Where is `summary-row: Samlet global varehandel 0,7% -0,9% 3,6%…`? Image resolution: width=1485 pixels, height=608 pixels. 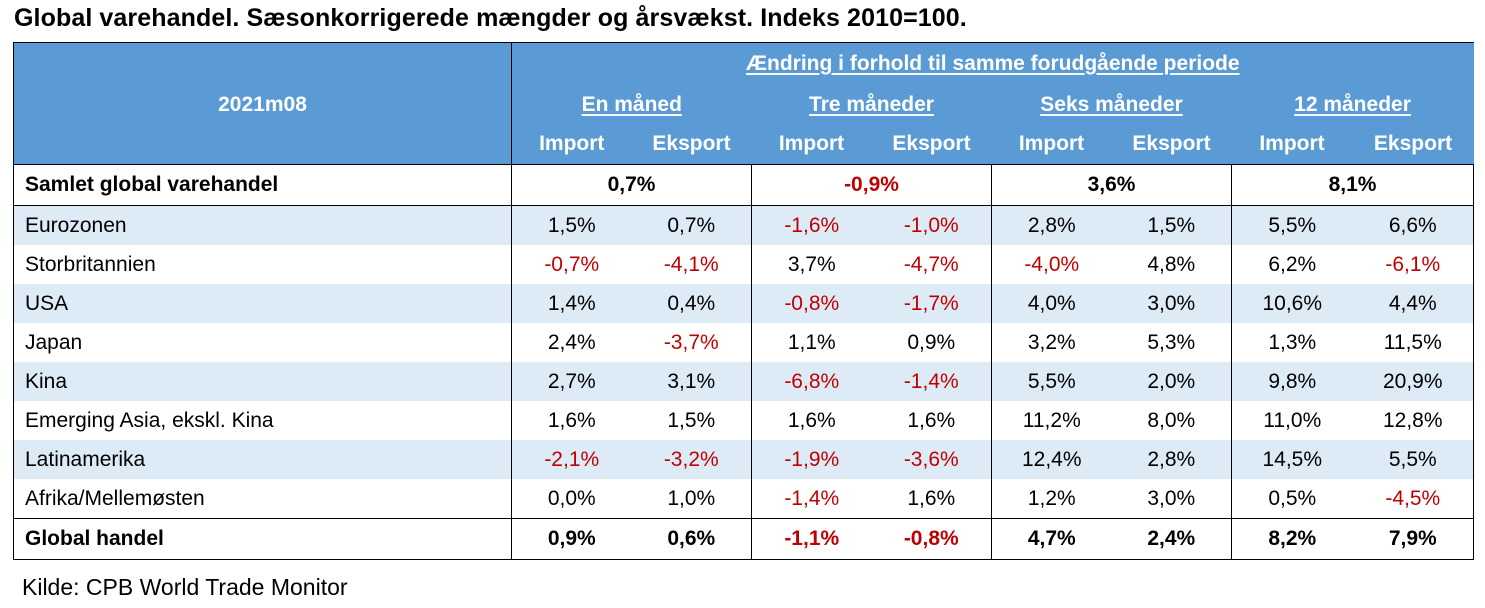 summary-row: Samlet global varehandel 0,7% -0,9% 3,6%… is located at coordinates (744, 185).